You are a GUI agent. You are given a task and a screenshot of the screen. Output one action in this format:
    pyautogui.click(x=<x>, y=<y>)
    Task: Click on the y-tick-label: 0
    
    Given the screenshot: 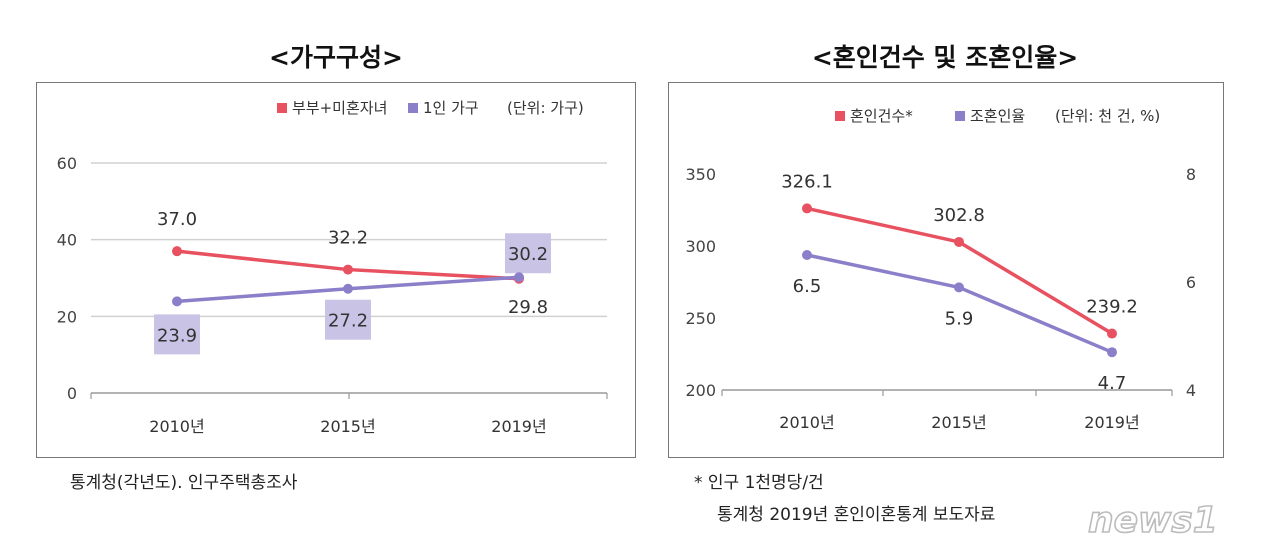 What is the action you would take?
    pyautogui.click(x=72, y=393)
    